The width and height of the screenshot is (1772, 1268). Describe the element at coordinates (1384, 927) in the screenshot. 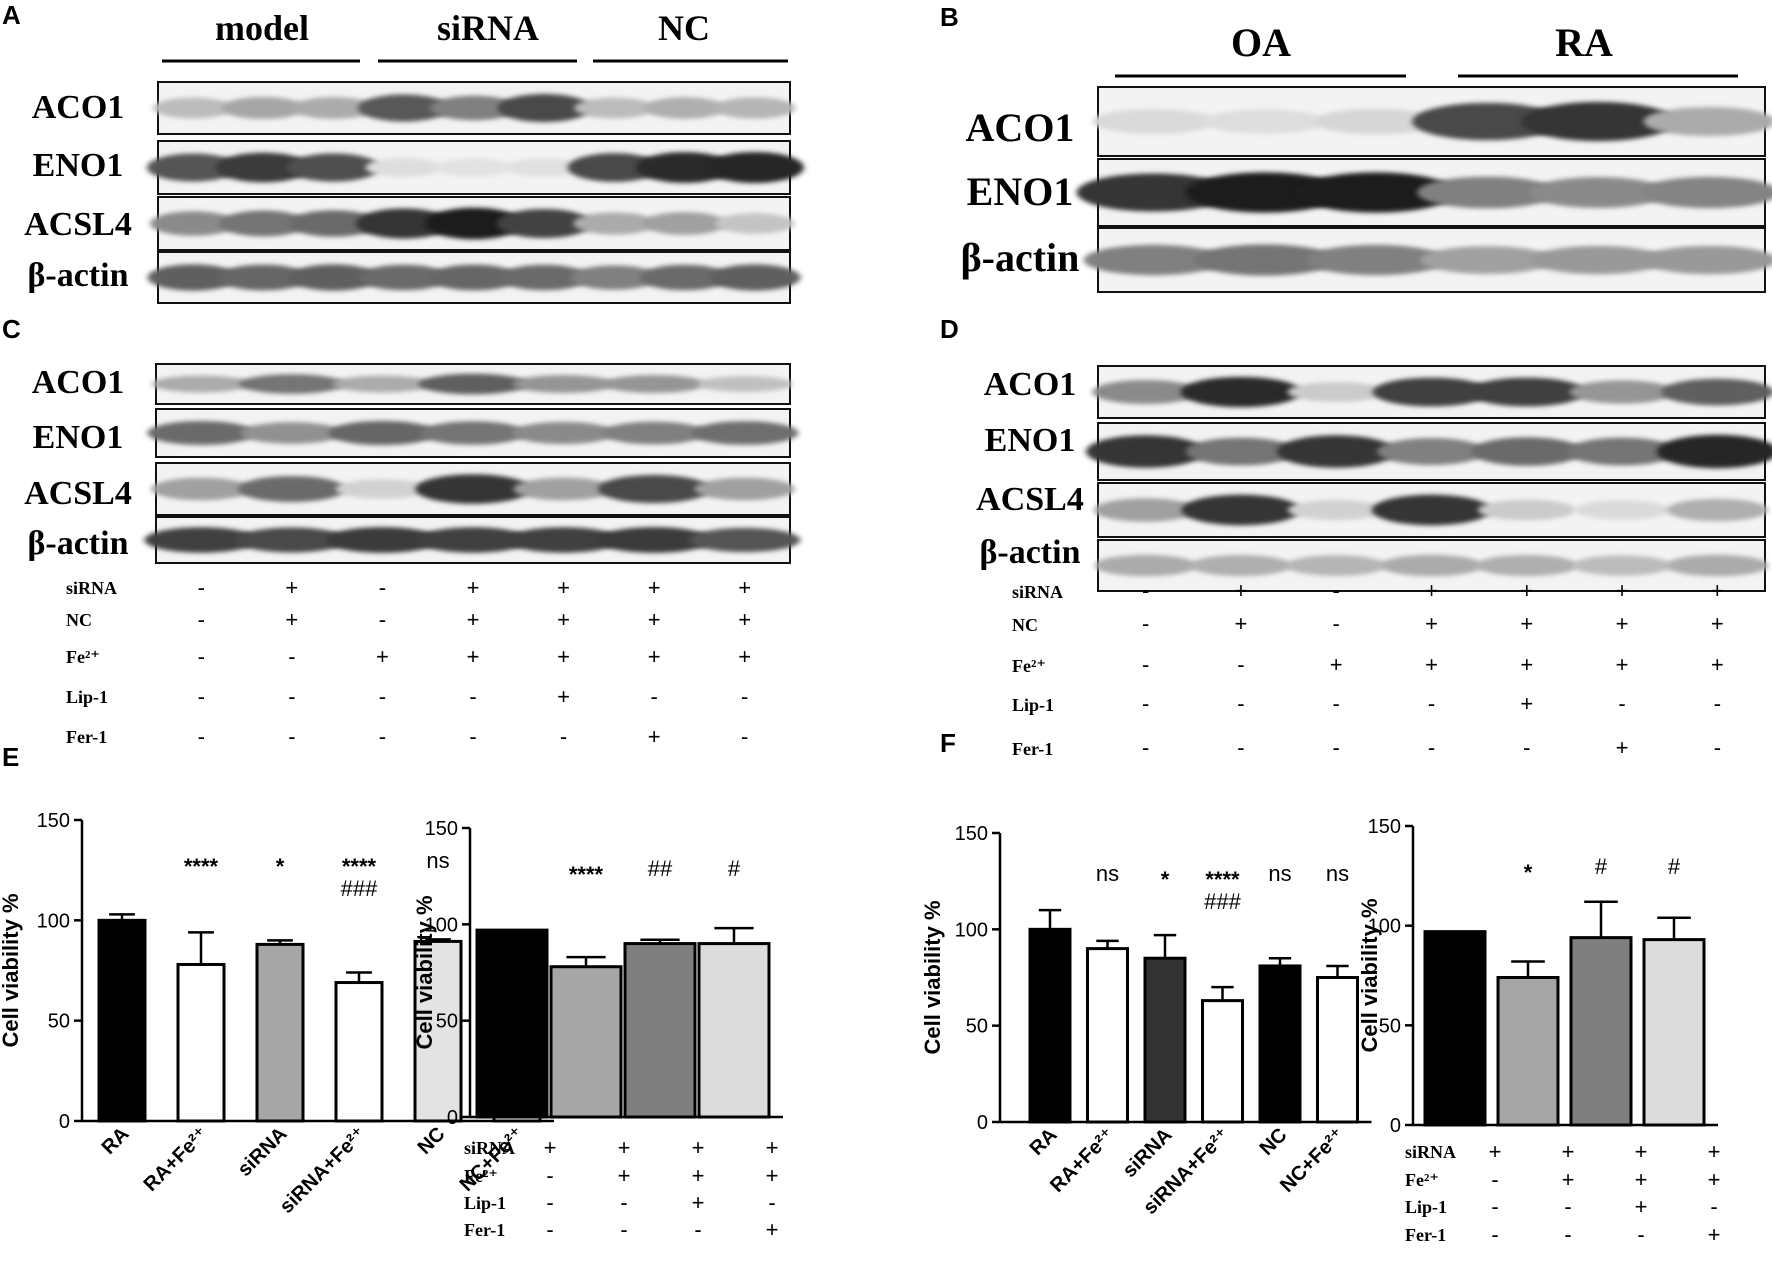

I see `y-tick-label: 100` at that location.